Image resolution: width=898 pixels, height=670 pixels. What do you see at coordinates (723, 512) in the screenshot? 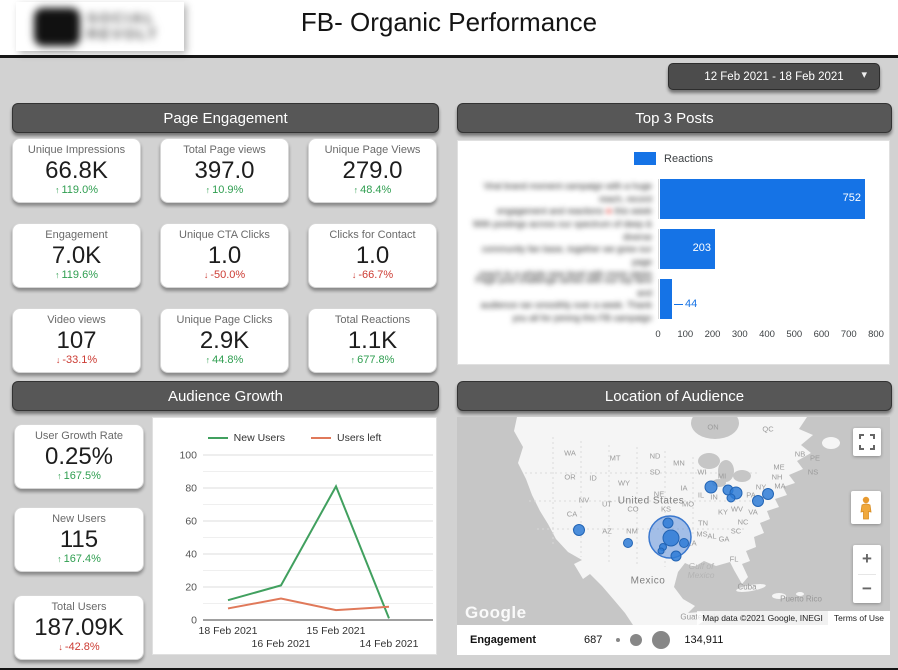
I see `map-label: KY` at bounding box center [723, 512].